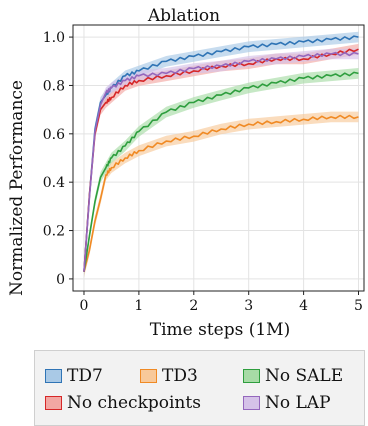 Image resolution: width=368 pixels, height=426 pixels. Describe the element at coordinates (193, 306) in the screenshot. I see `x-tick-label: 2` at that location.